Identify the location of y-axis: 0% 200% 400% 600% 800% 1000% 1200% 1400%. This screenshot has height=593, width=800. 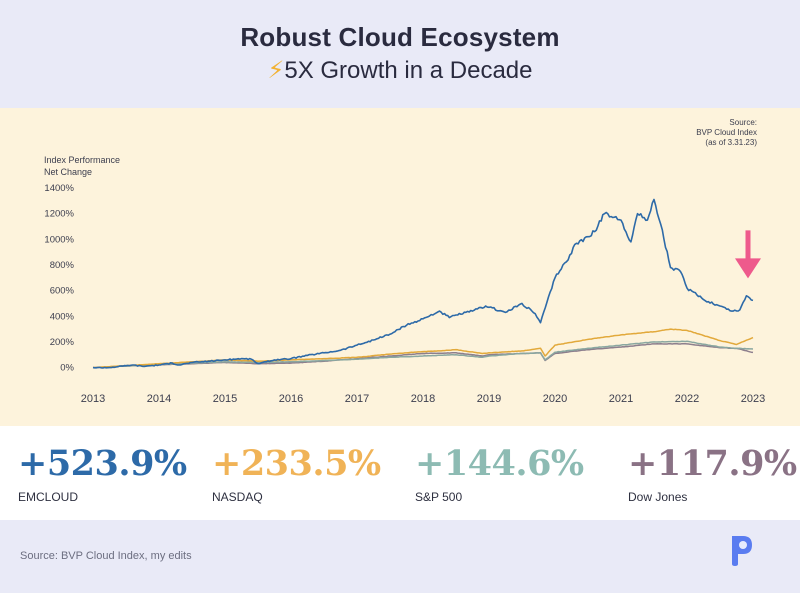
(59, 278).